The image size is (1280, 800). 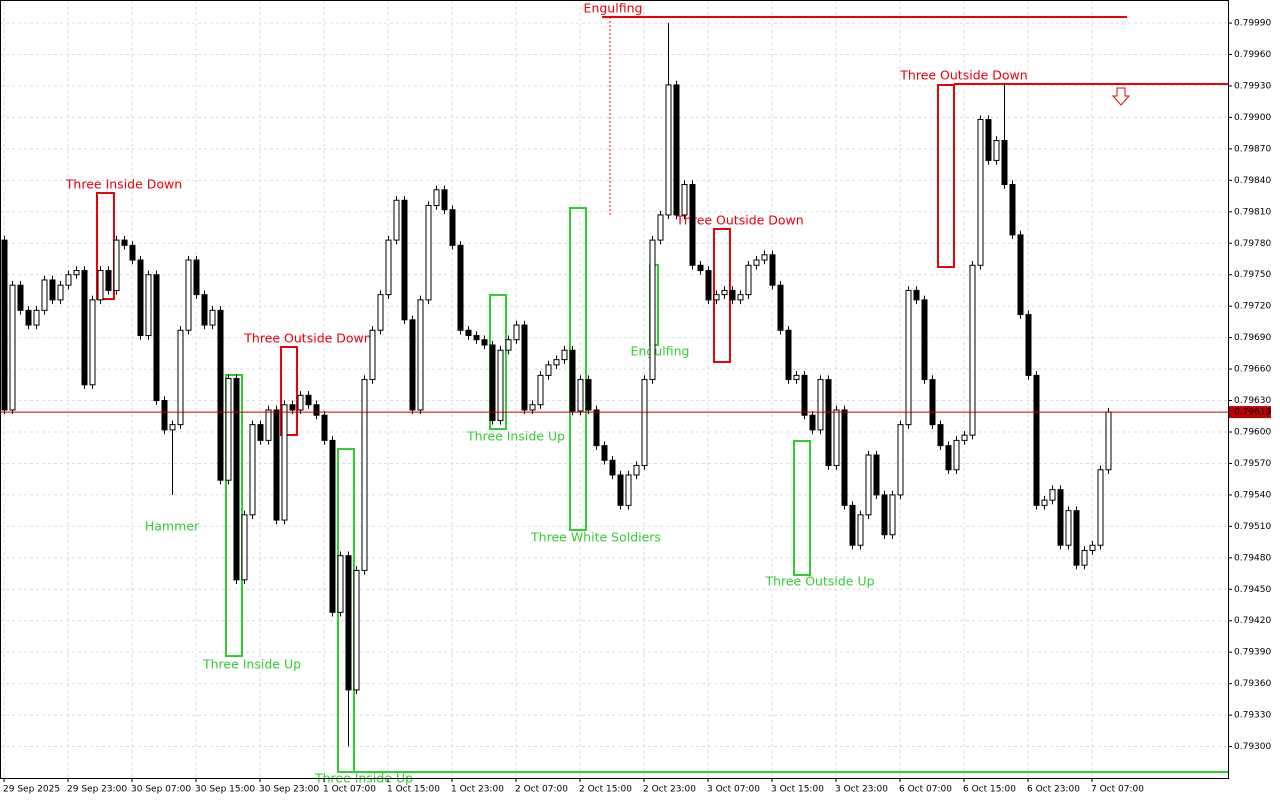 What do you see at coordinates (1252, 118) in the screenshot?
I see `y-tick-label: 0.79900` at bounding box center [1252, 118].